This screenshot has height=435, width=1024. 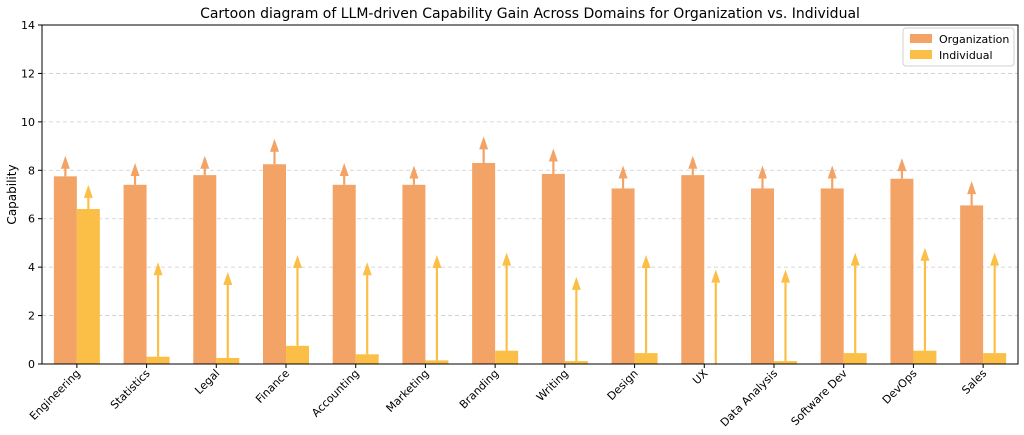 What do you see at coordinates (28, 122) in the screenshot?
I see `y-tick-label: 10` at bounding box center [28, 122].